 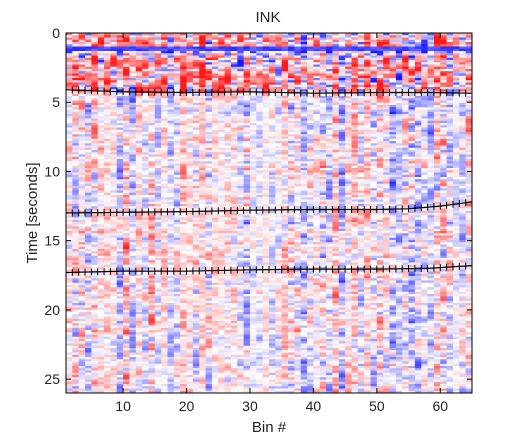 I want to click on y-tick-label: 25, so click(x=52, y=379).